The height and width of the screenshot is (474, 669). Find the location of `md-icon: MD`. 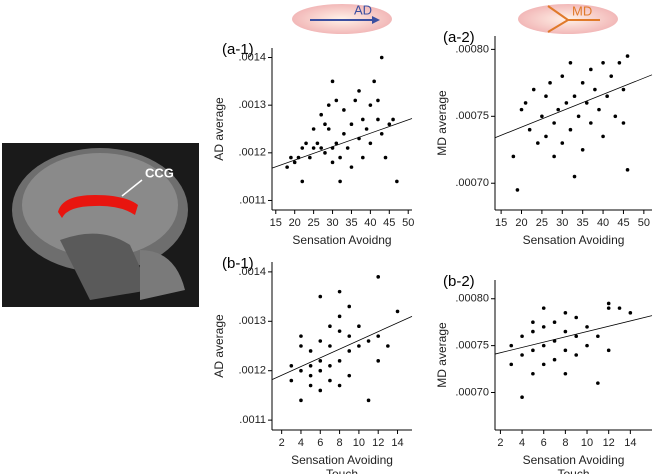

md-icon: MD is located at coordinates (568, 18).